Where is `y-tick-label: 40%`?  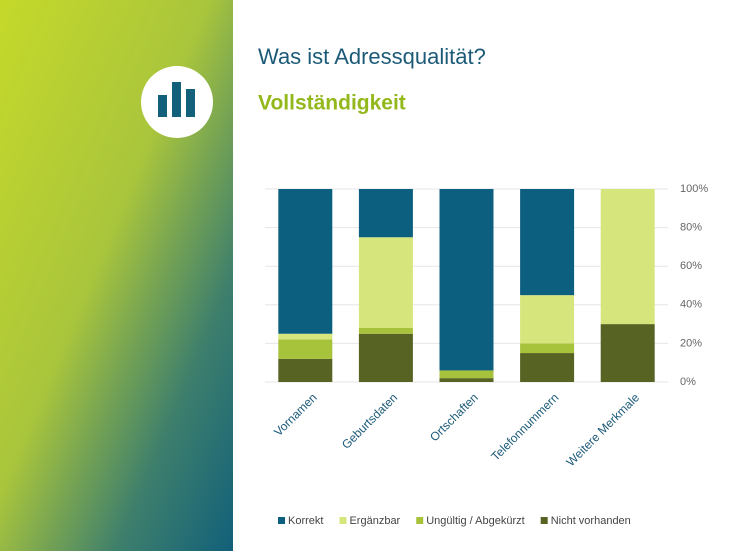 y-tick-label: 40% is located at coordinates (691, 305).